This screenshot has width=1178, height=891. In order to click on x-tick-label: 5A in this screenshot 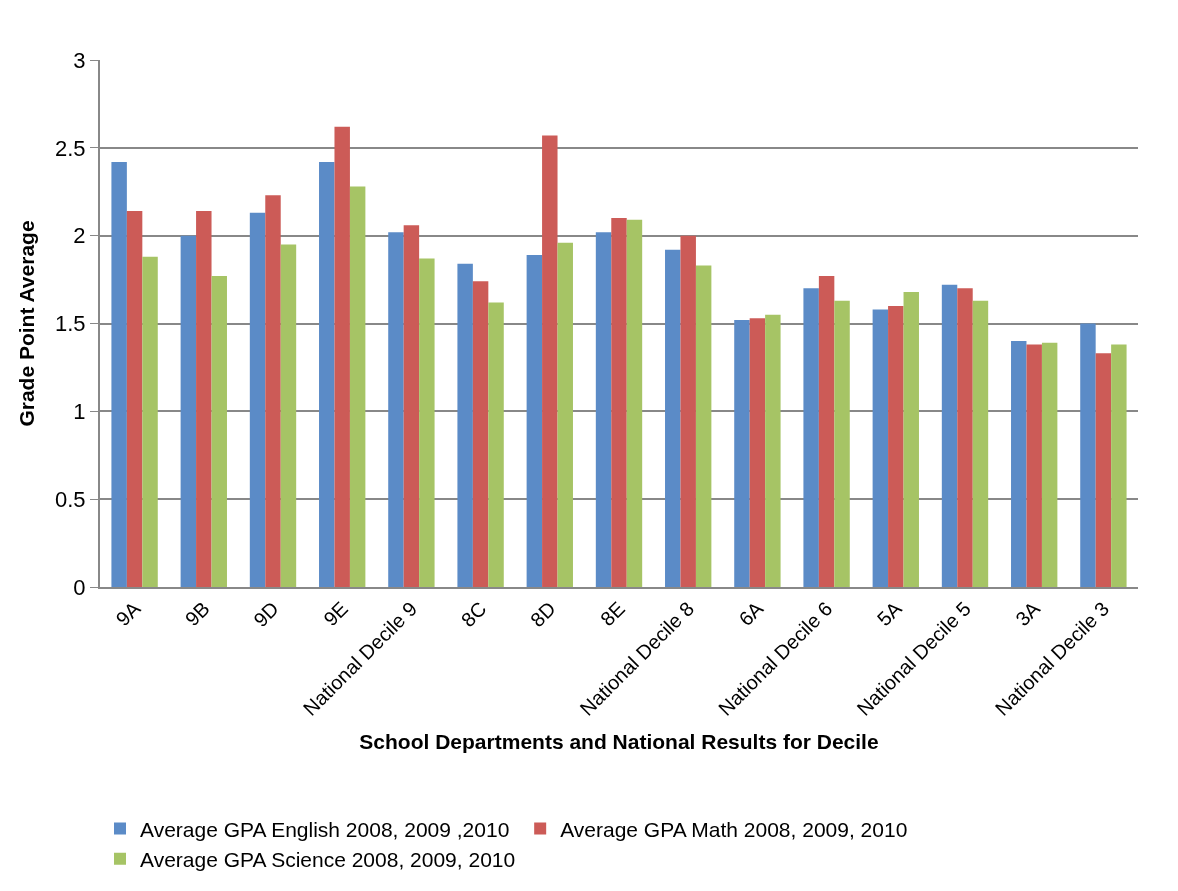, I will do `click(889, 613)`.